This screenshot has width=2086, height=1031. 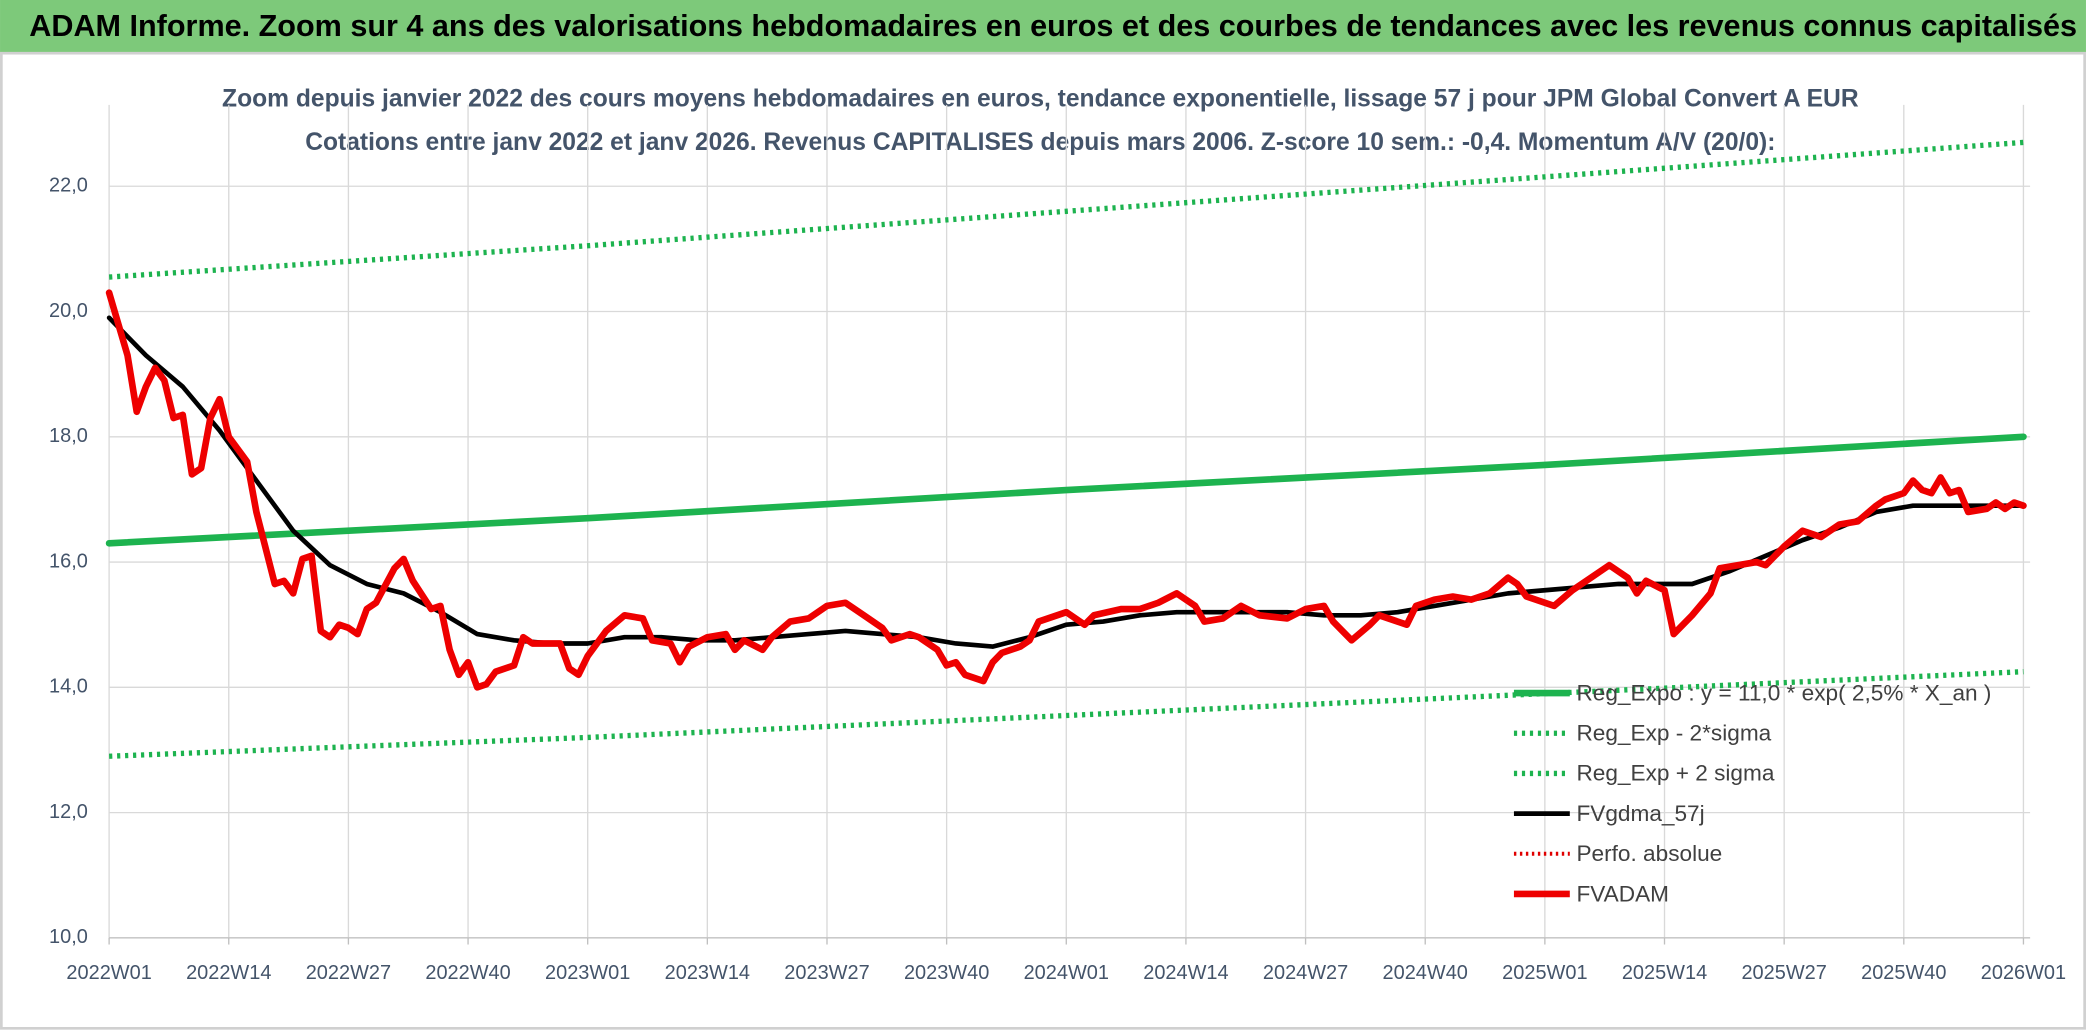 I want to click on x-tick-label: 2022W27, so click(x=348, y=973).